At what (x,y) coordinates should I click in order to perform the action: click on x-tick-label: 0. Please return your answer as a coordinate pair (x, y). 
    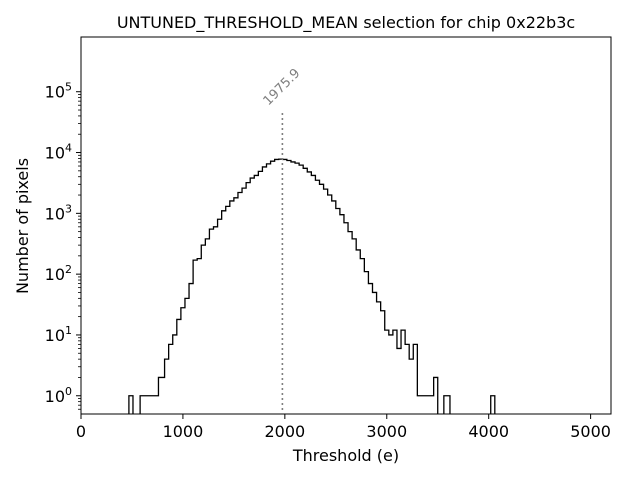
    Looking at the image, I should click on (81, 431).